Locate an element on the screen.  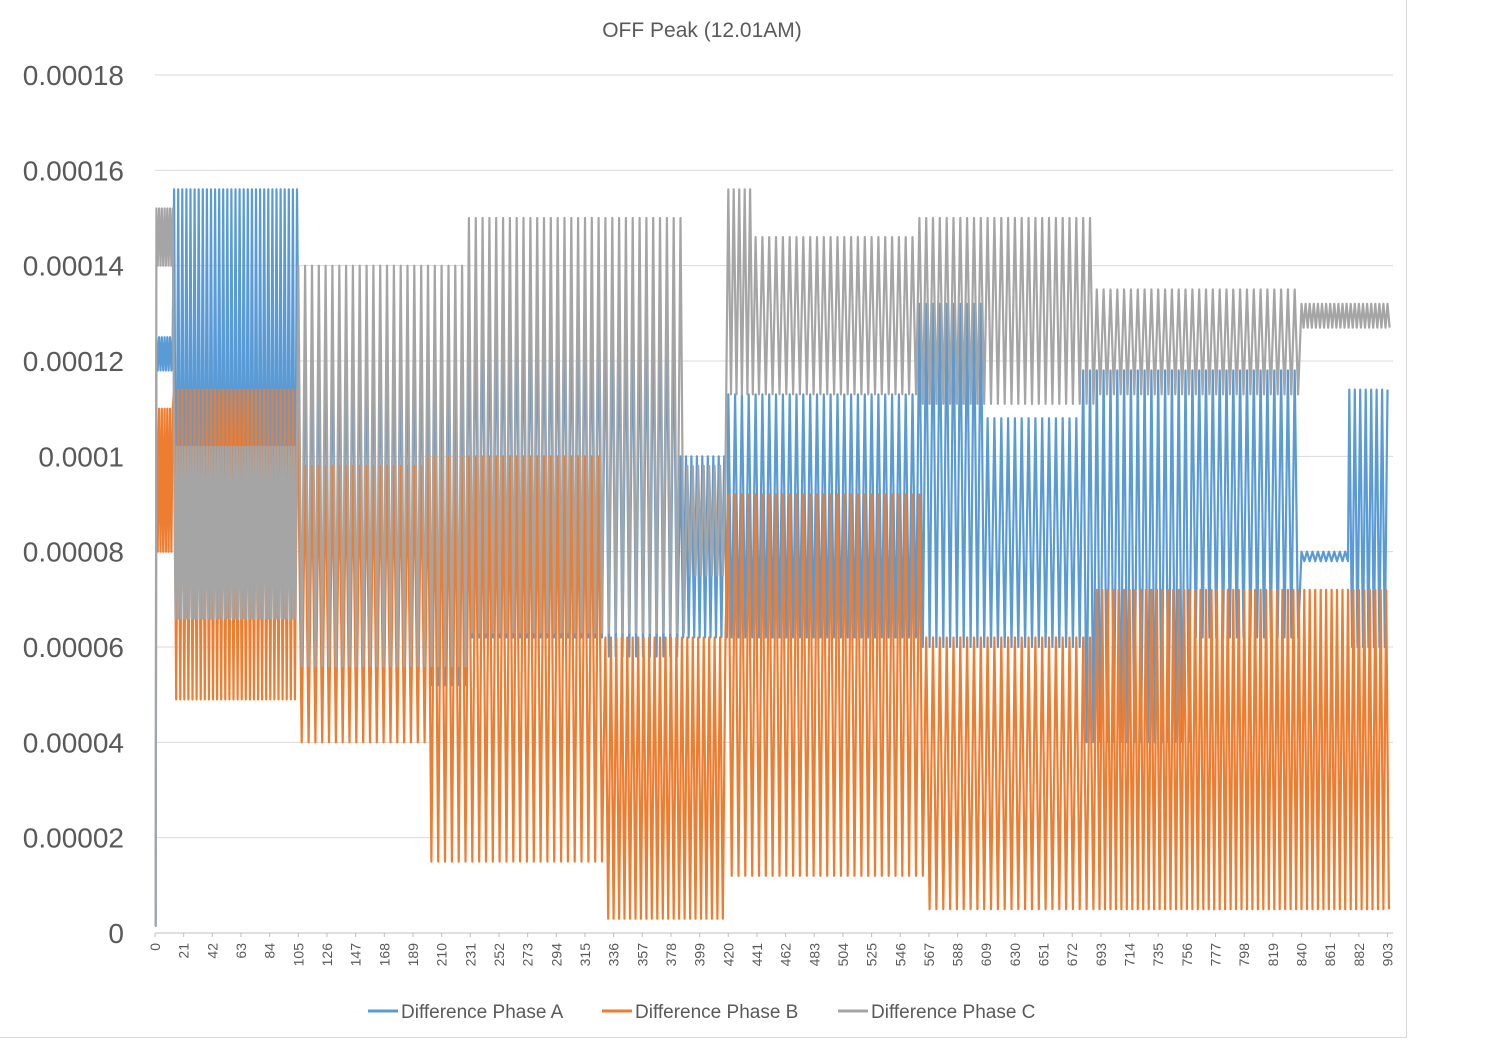
legend-label: Difference Phase C is located at coordinates (953, 1012).